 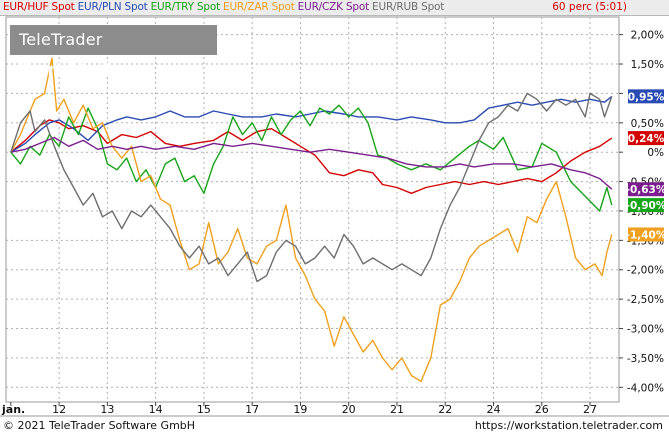 What do you see at coordinates (311, 163) in the screenshot?
I see `series-line` at bounding box center [311, 163].